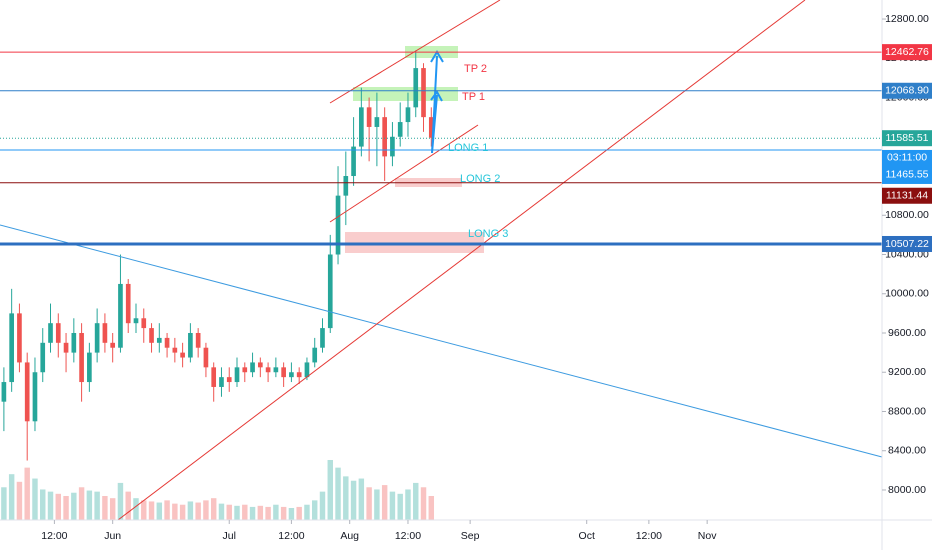 The height and width of the screenshot is (550, 932). I want to click on x-tick-label: Nov, so click(707, 536).